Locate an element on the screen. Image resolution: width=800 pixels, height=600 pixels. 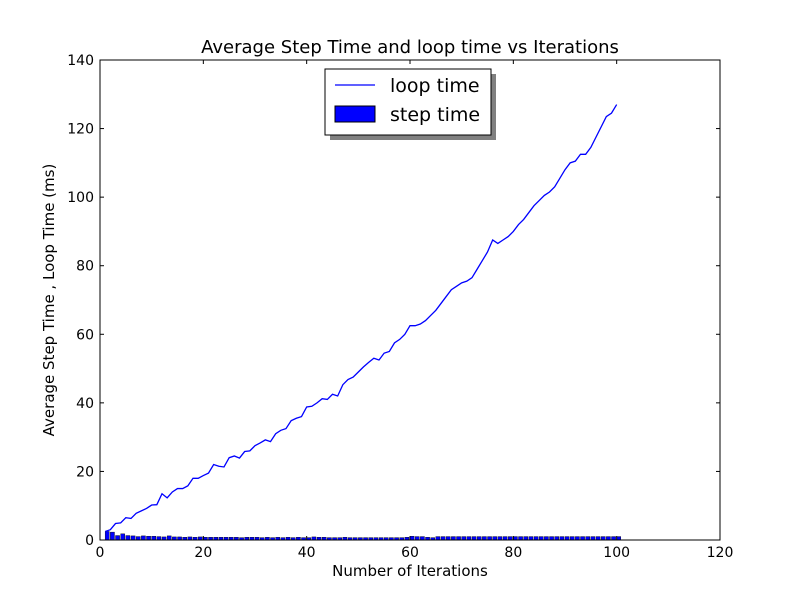
x-tick-label: 20 is located at coordinates (203, 553).